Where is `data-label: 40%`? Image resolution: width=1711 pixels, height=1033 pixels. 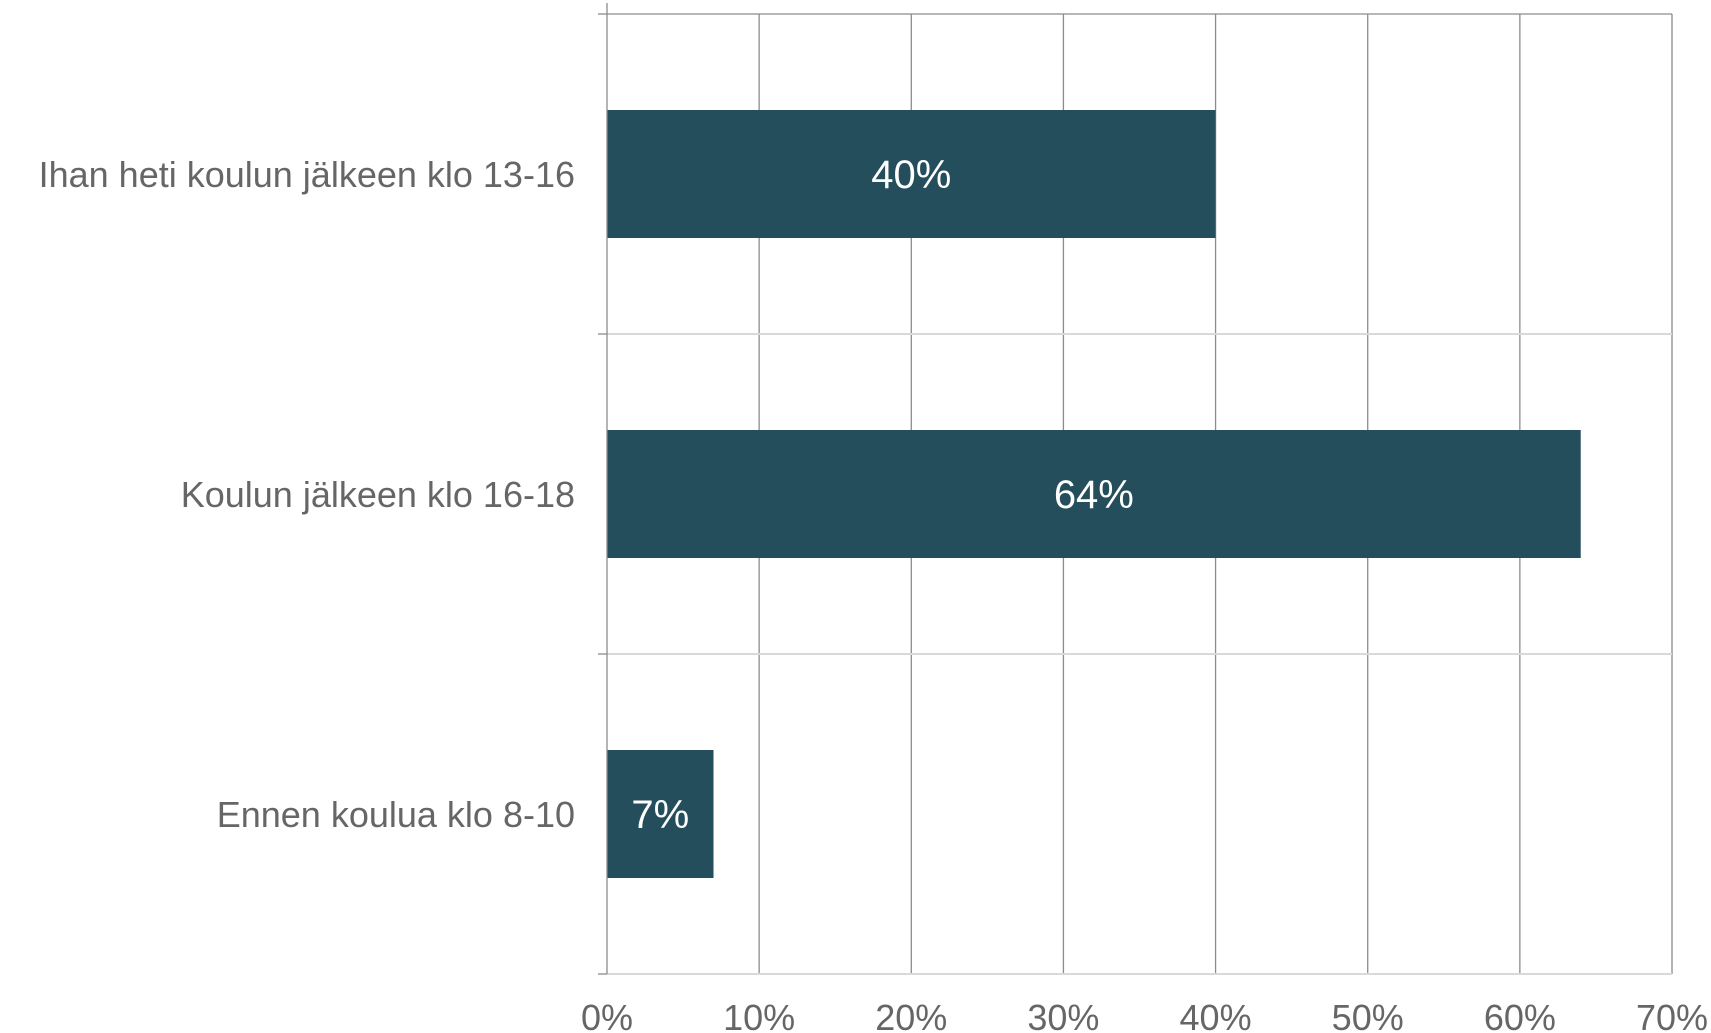
data-label: 40% is located at coordinates (911, 175).